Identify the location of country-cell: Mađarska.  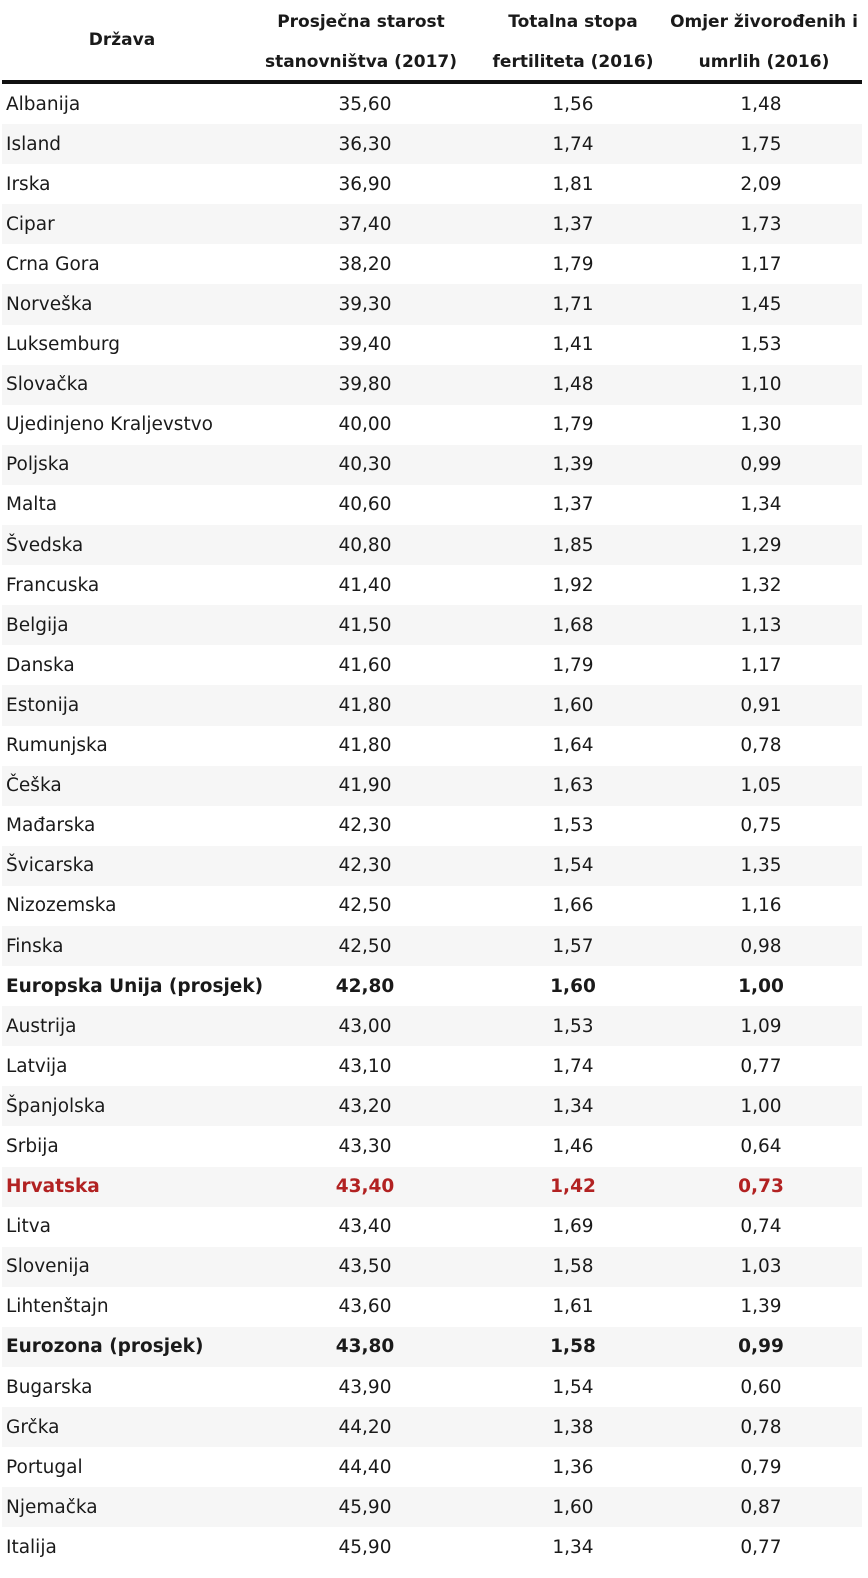
(51, 826).